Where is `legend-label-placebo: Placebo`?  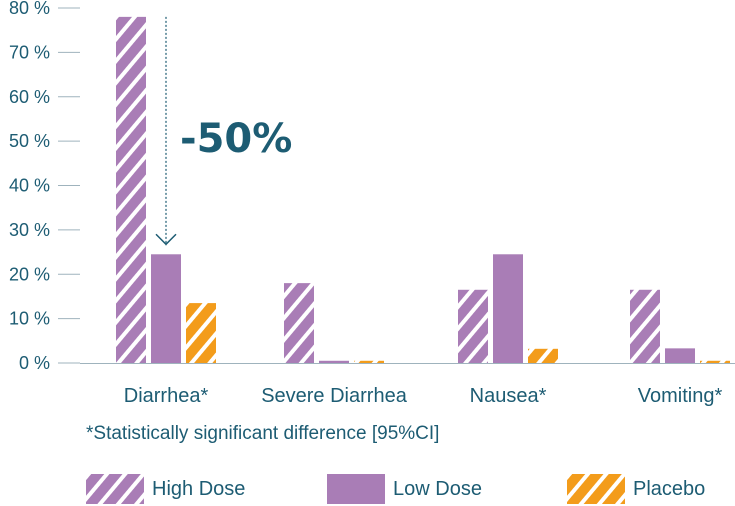
legend-label-placebo: Placebo is located at coordinates (669, 488).